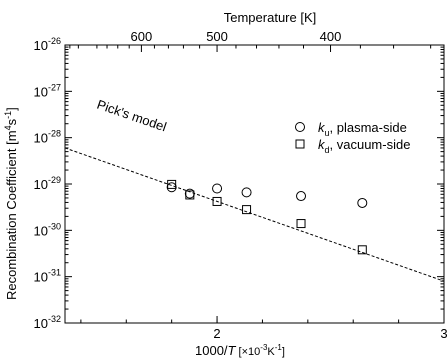 Image resolution: width=448 pixels, height=361 pixels. What do you see at coordinates (47, 137) in the screenshot?
I see `y-tick-label: 10-28` at bounding box center [47, 137].